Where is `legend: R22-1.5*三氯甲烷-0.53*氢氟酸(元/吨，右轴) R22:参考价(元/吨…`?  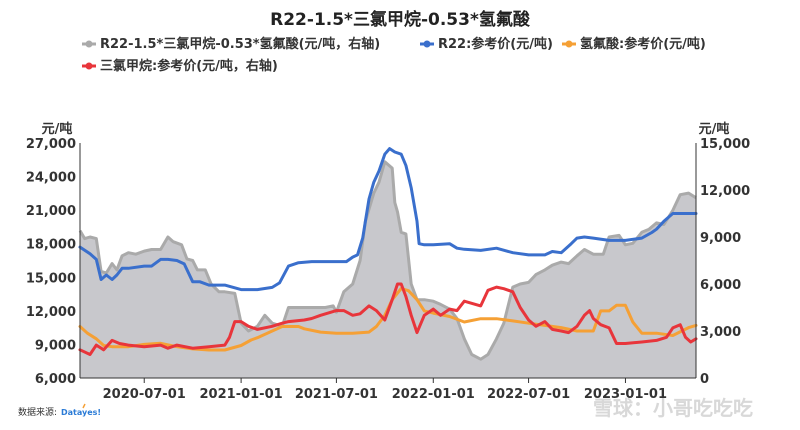 legend: R22-1.5*三氯甲烷-0.53*氢氟酸(元/吨，右轴) R22:参考价(元/吨… is located at coordinates (394, 55).